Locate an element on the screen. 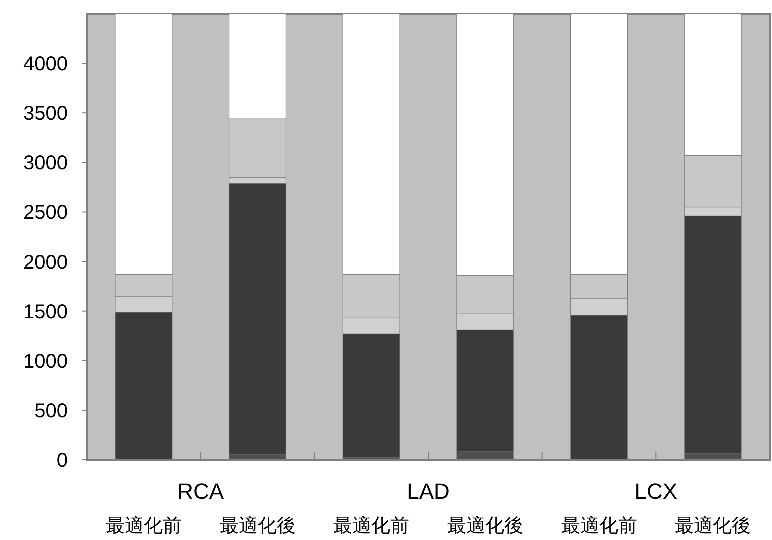 This screenshot has width=772, height=540. text: LAD is located at coordinates (428, 491).